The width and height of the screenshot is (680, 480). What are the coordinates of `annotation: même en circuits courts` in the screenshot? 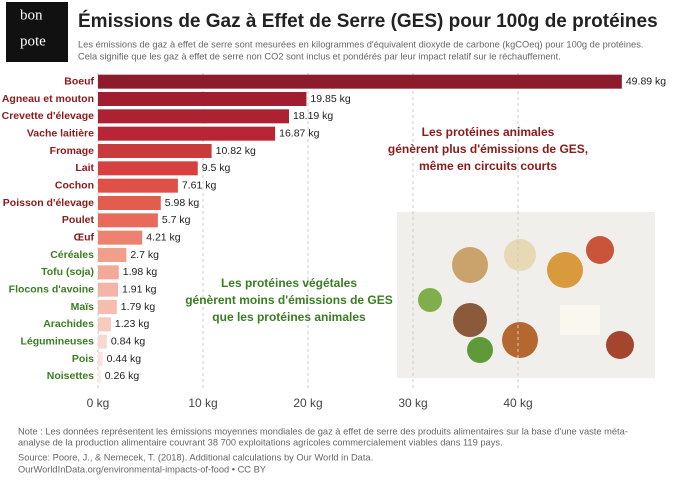 It's located at (488, 166).